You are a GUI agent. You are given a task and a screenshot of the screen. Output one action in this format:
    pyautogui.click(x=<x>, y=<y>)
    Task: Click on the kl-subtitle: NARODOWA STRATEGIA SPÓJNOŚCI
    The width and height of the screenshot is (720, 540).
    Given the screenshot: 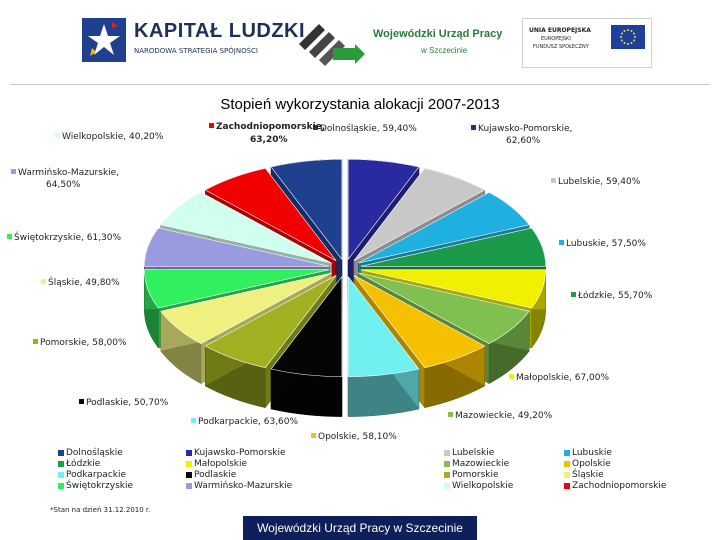 What is the action you would take?
    pyautogui.click(x=196, y=51)
    